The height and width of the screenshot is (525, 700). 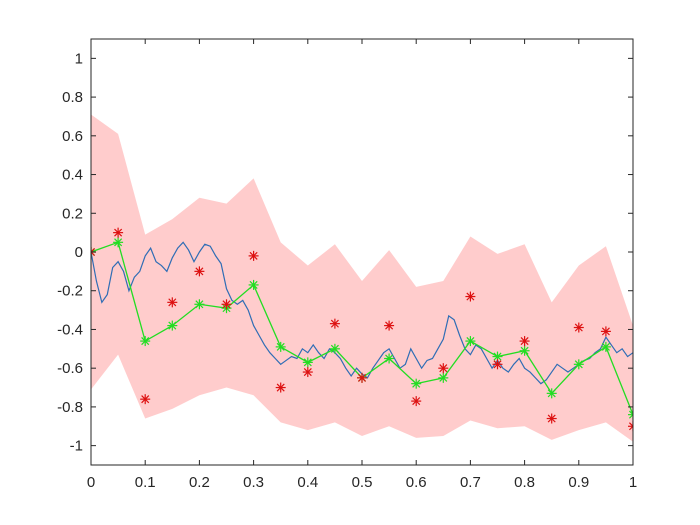 I want to click on x-tick-label: 0.3, so click(x=253, y=482).